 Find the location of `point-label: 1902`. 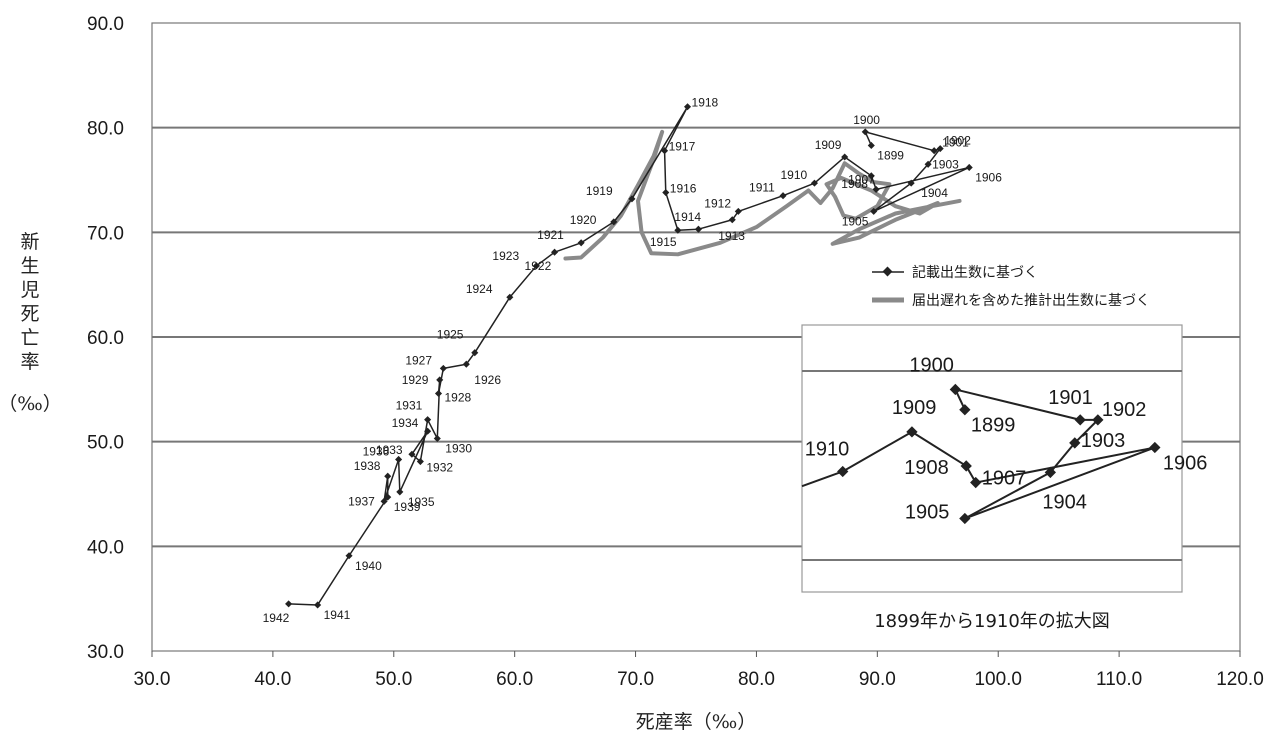

point-label: 1902 is located at coordinates (957, 141).